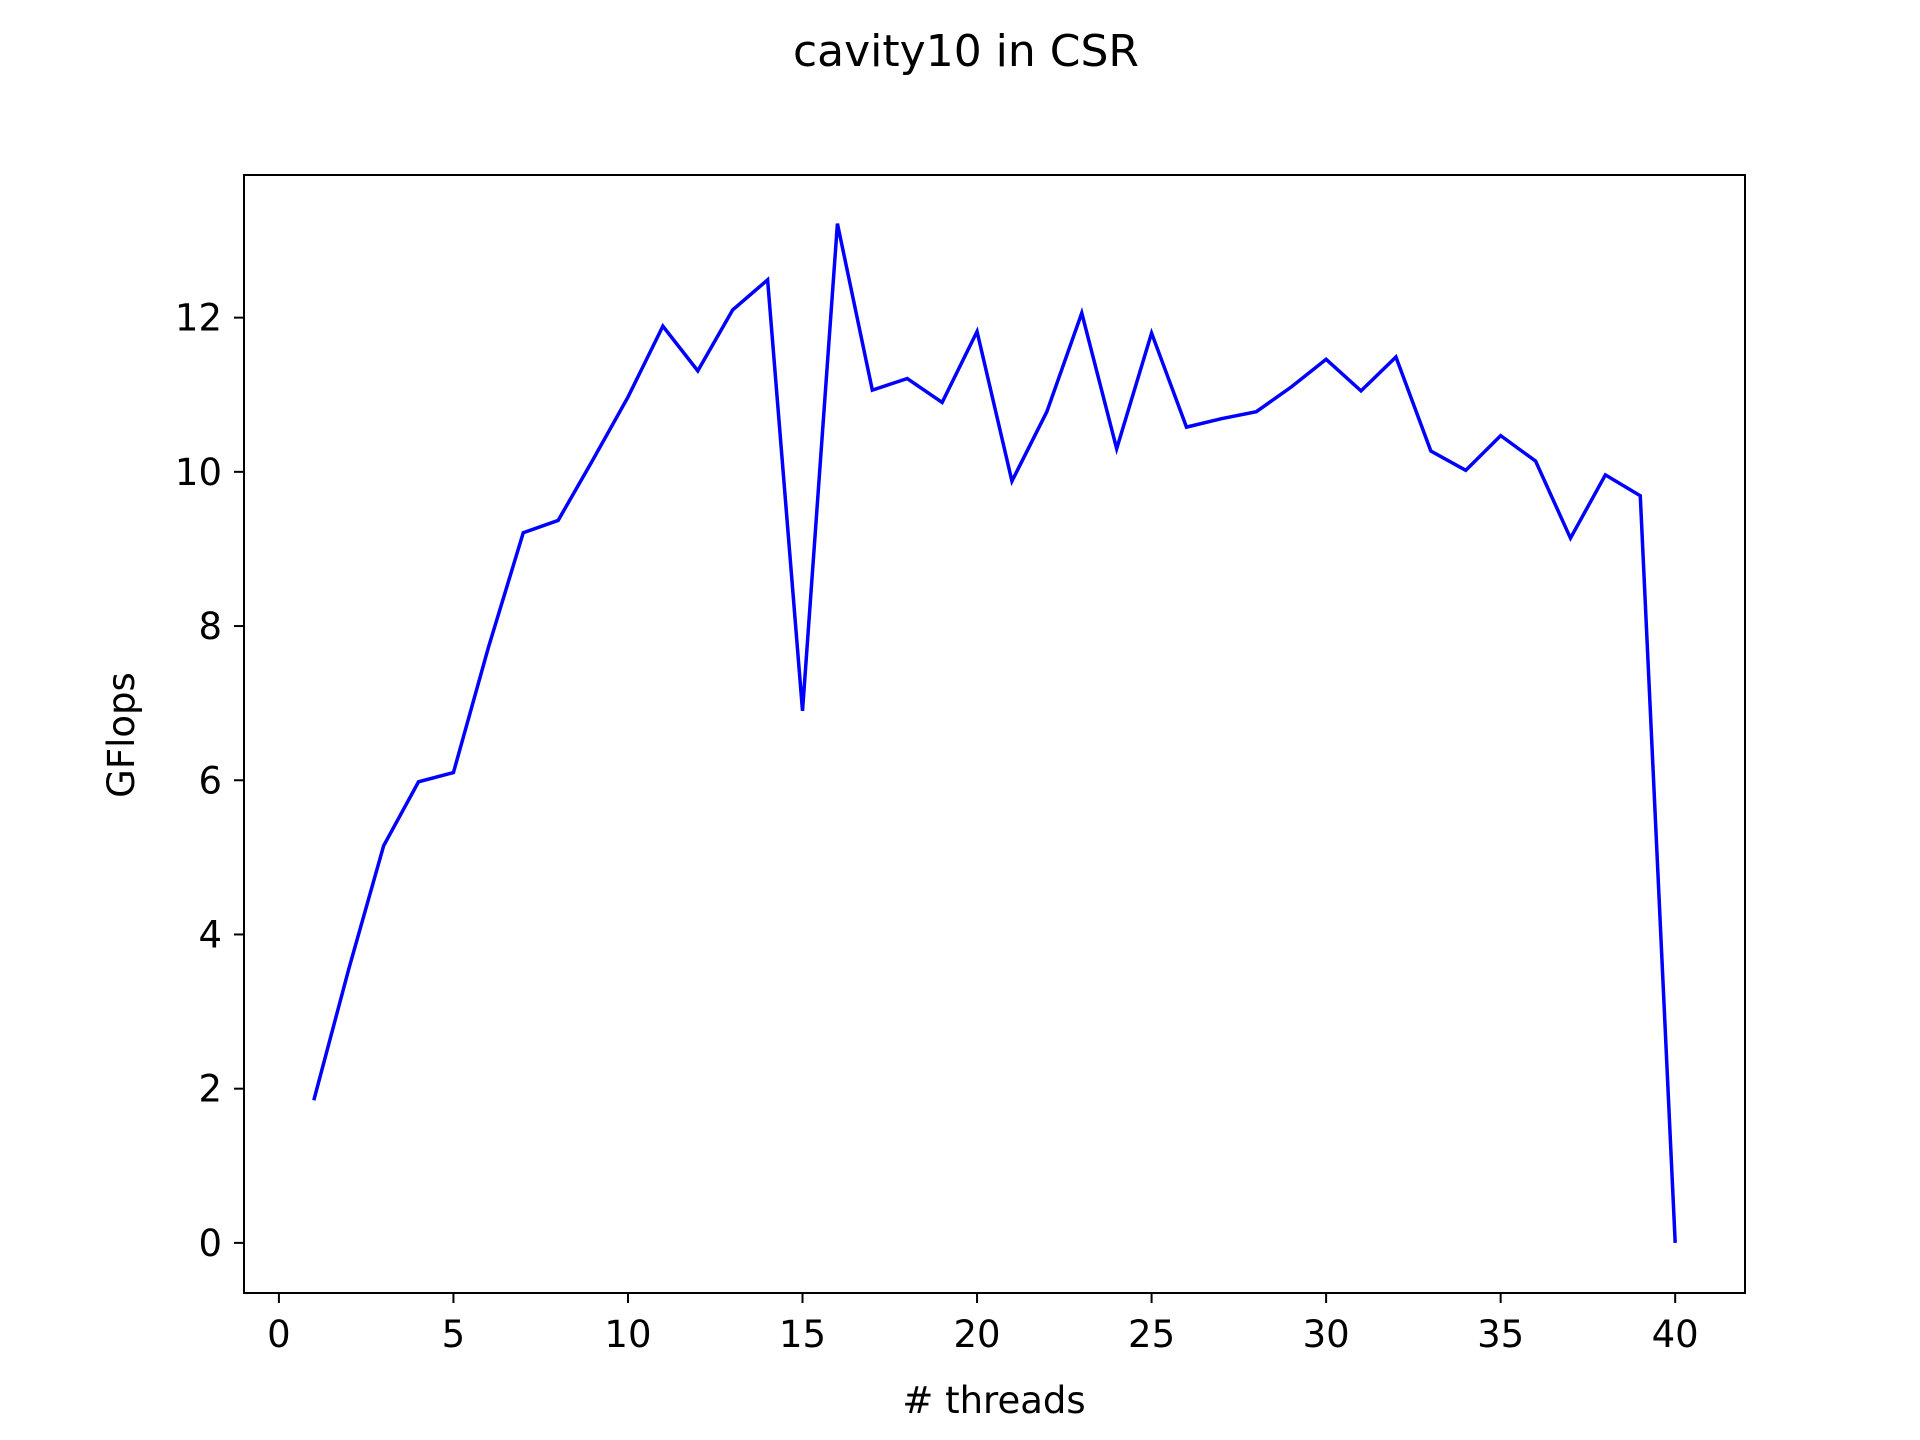  What do you see at coordinates (198, 472) in the screenshot?
I see `y-tick-label: 10` at bounding box center [198, 472].